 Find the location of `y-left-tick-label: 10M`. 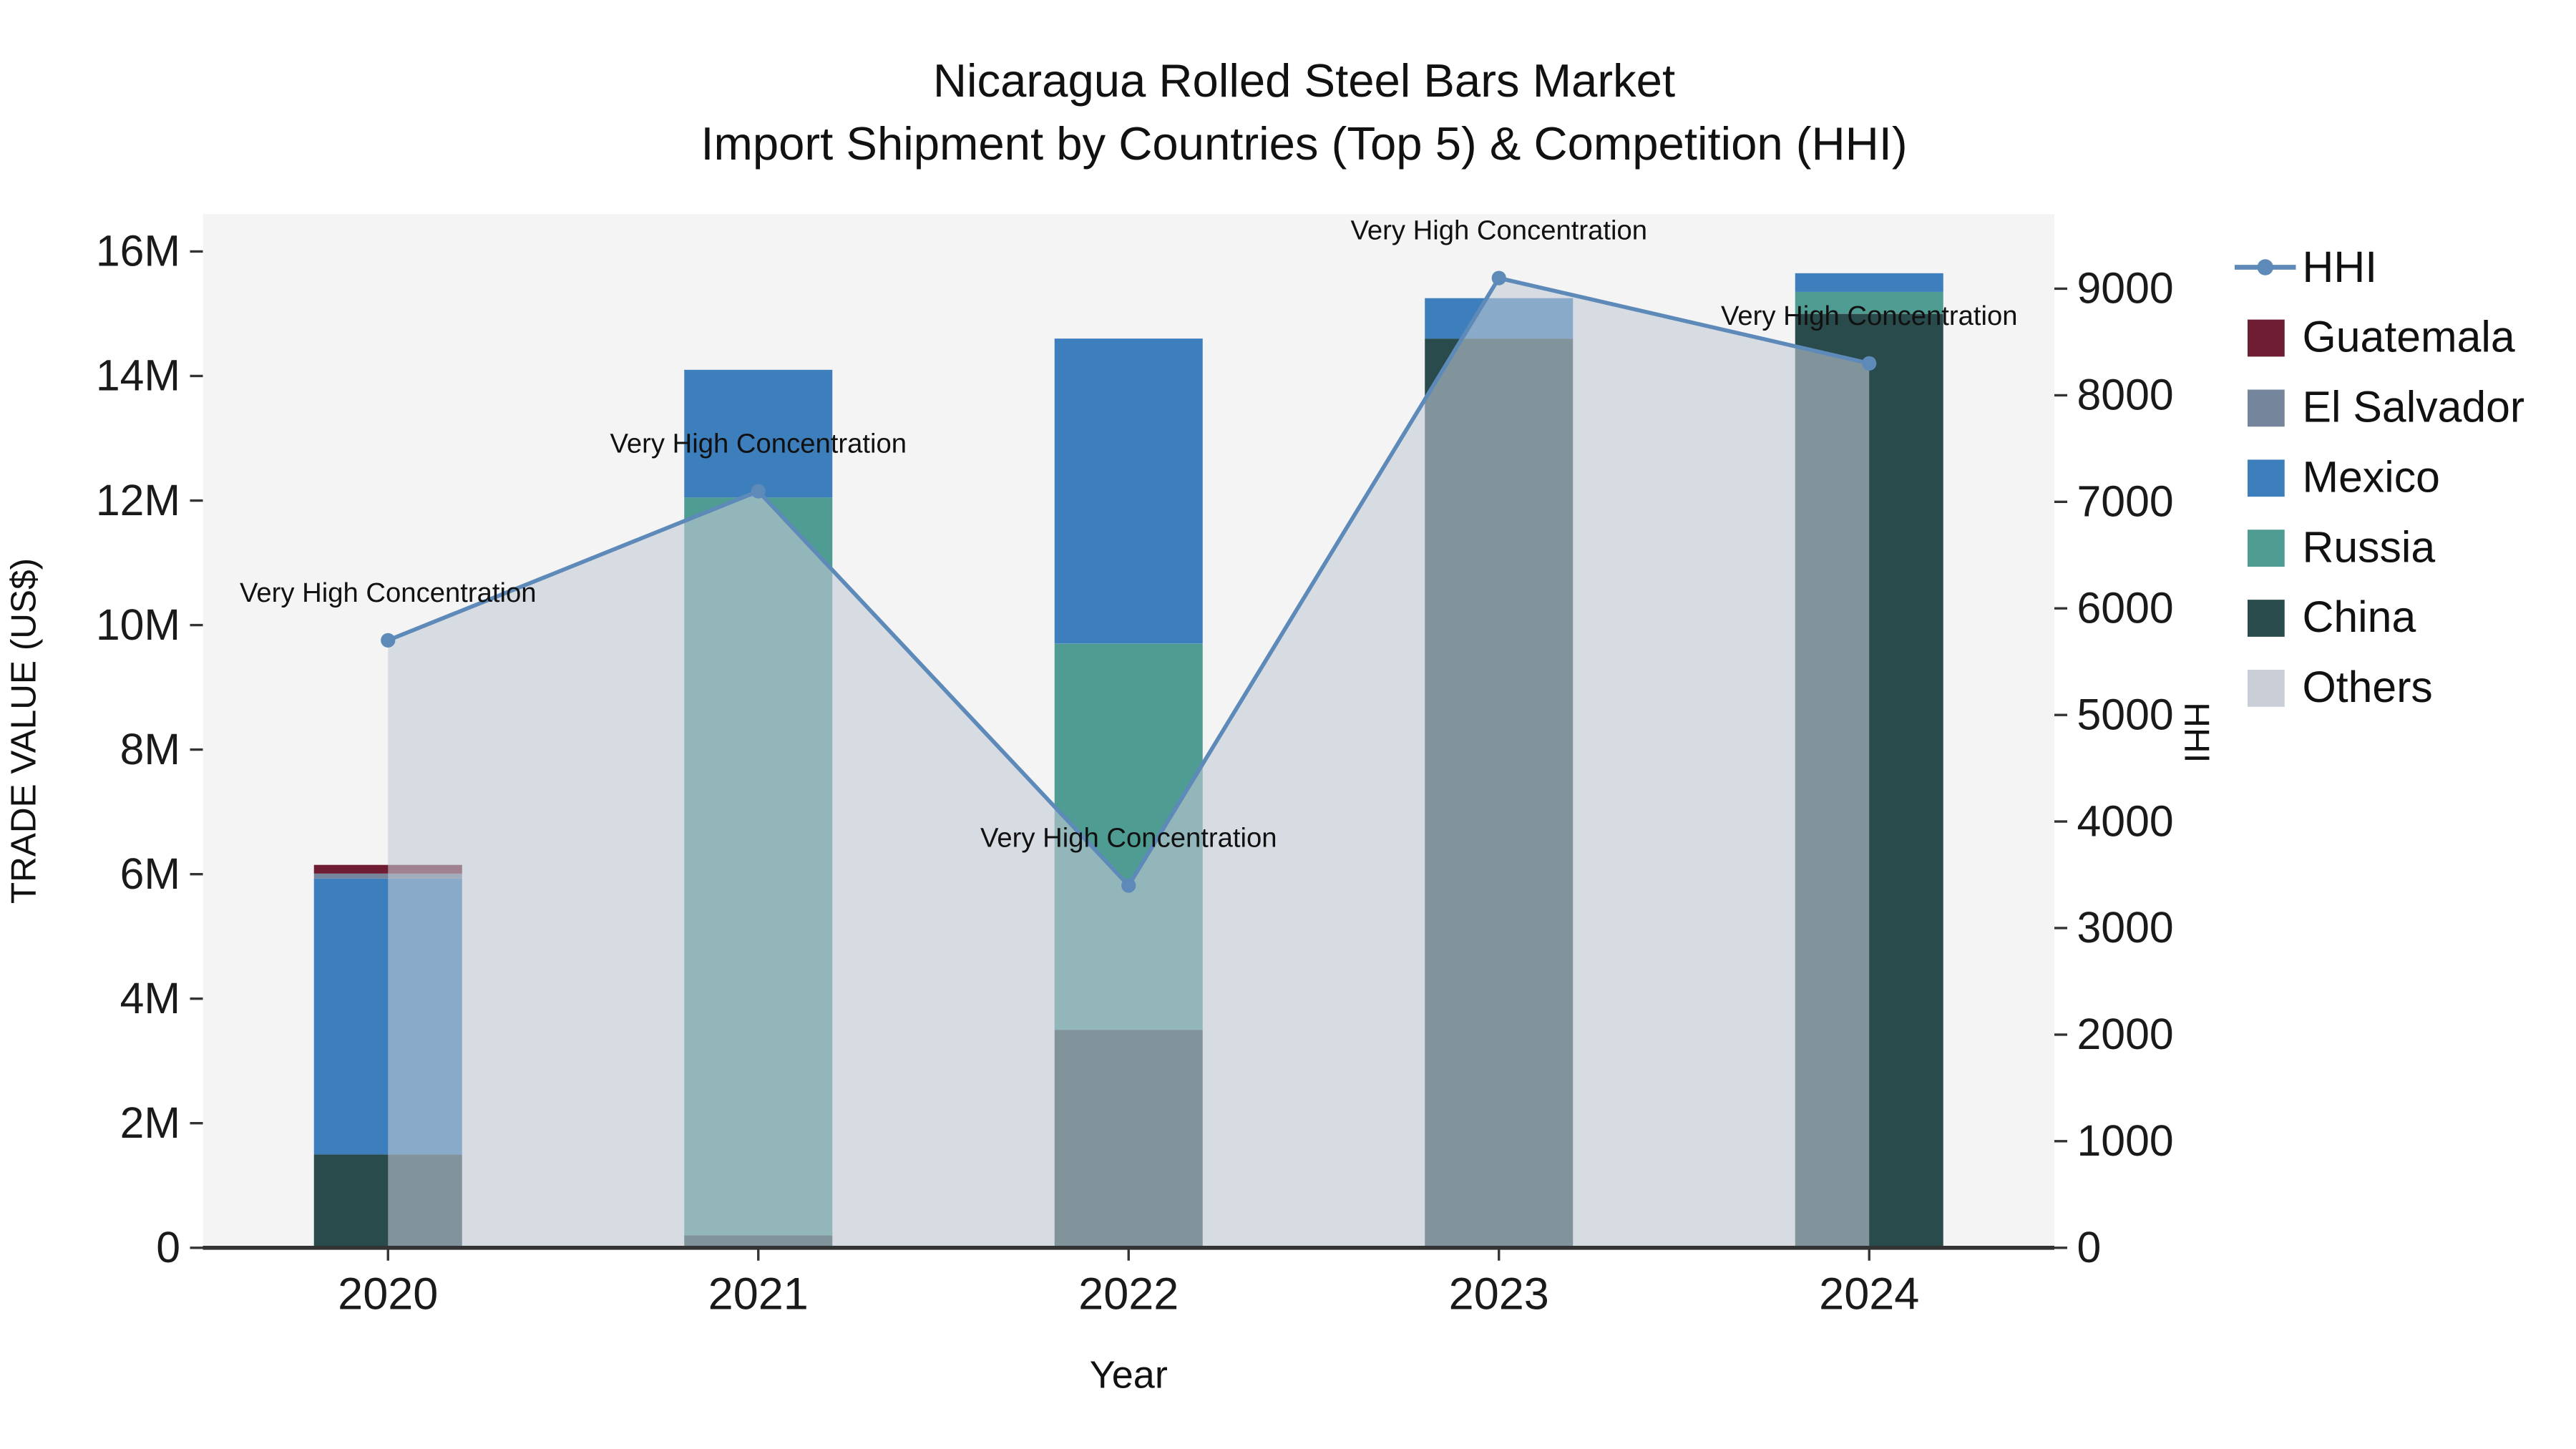

y-left-tick-label: 10M is located at coordinates (138, 624).